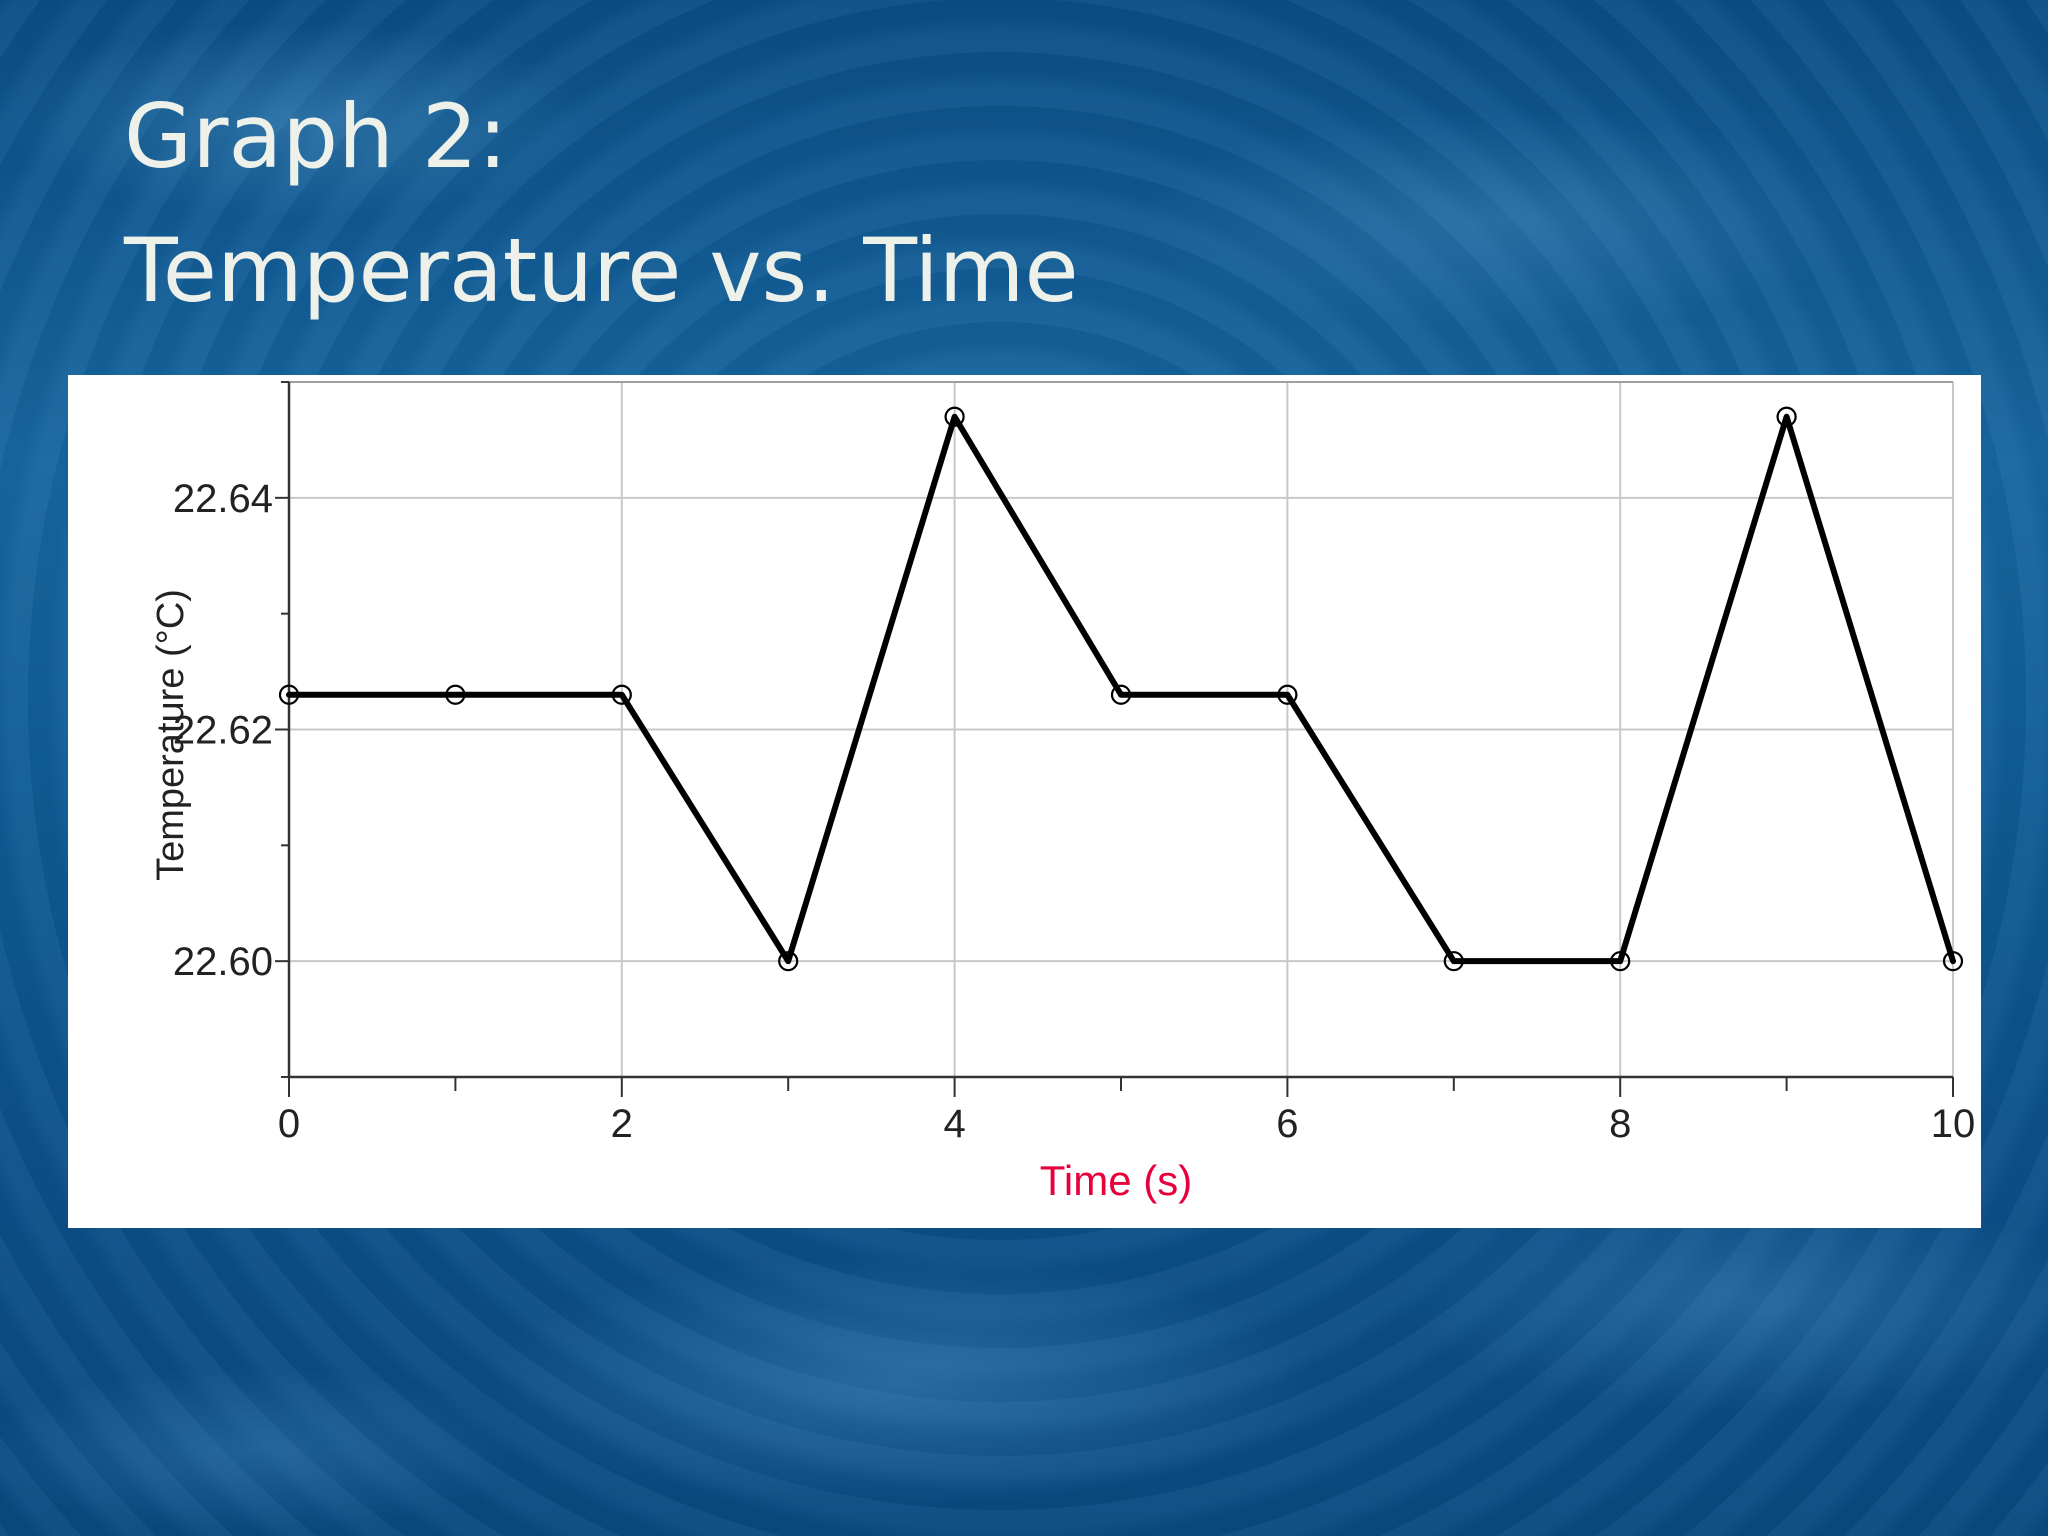  What do you see at coordinates (223, 962) in the screenshot?
I see `y-tick-label: 22.60` at bounding box center [223, 962].